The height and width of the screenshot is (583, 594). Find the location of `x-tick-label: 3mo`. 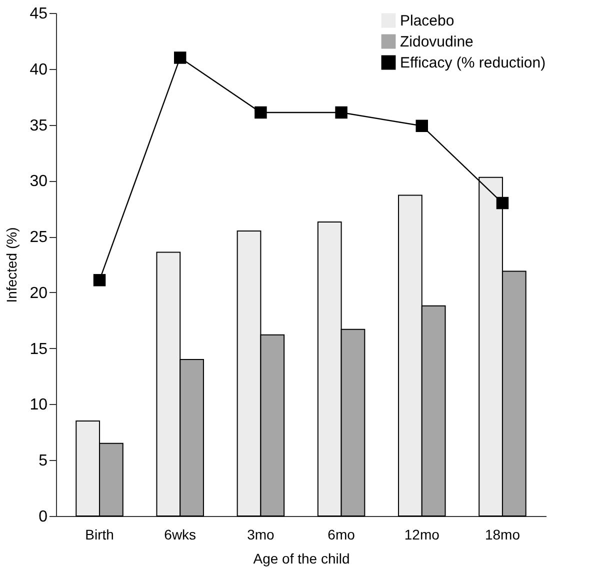

x-tick-label: 3mo is located at coordinates (261, 534).